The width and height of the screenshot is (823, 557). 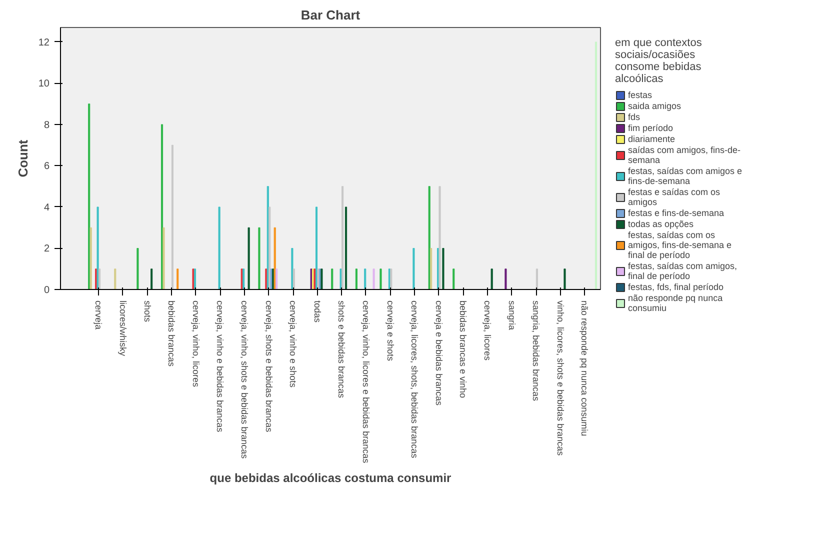 I want to click on legend-label: todas as opções, so click(x=661, y=224).